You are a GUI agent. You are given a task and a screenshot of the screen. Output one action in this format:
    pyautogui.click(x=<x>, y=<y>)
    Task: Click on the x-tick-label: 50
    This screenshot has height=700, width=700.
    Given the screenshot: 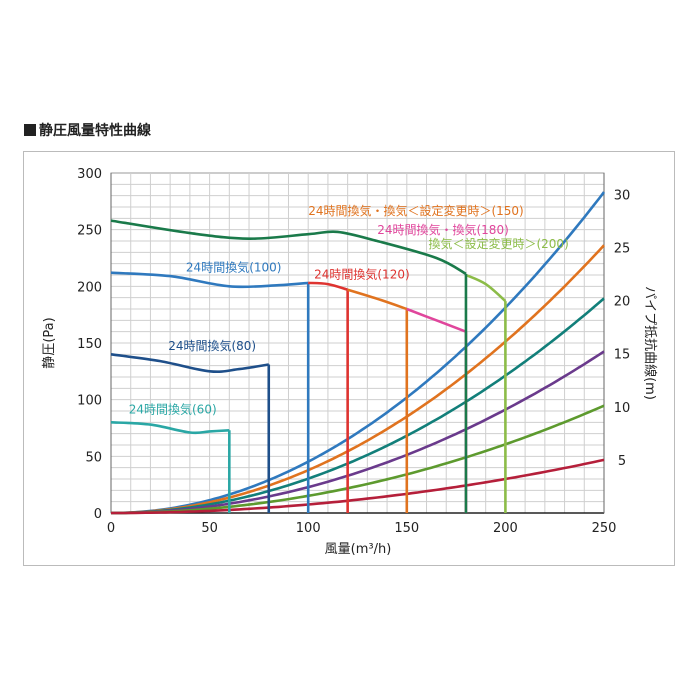 What is the action you would take?
    pyautogui.click(x=209, y=528)
    